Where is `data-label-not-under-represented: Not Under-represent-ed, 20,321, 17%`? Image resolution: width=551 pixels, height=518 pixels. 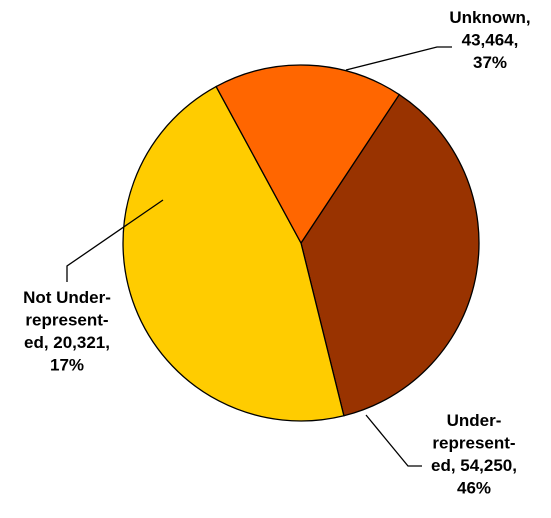
data-label-not-under-represented: Not Under-represent-ed, 20,321, 17% is located at coordinates (67, 331).